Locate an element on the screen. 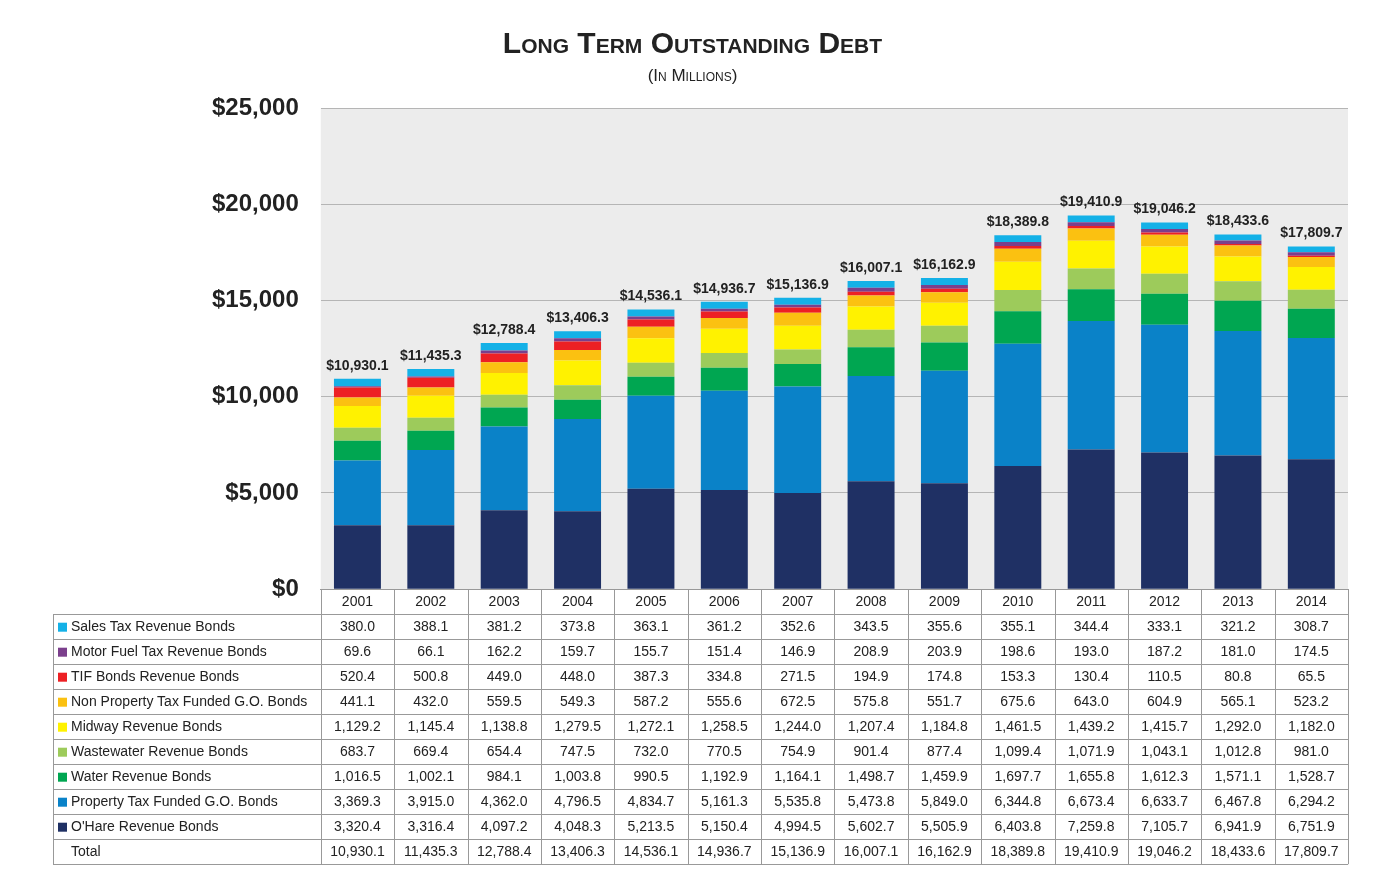 This screenshot has height=894, width=1385. data-label: 1,099.4 is located at coordinates (1018, 750).